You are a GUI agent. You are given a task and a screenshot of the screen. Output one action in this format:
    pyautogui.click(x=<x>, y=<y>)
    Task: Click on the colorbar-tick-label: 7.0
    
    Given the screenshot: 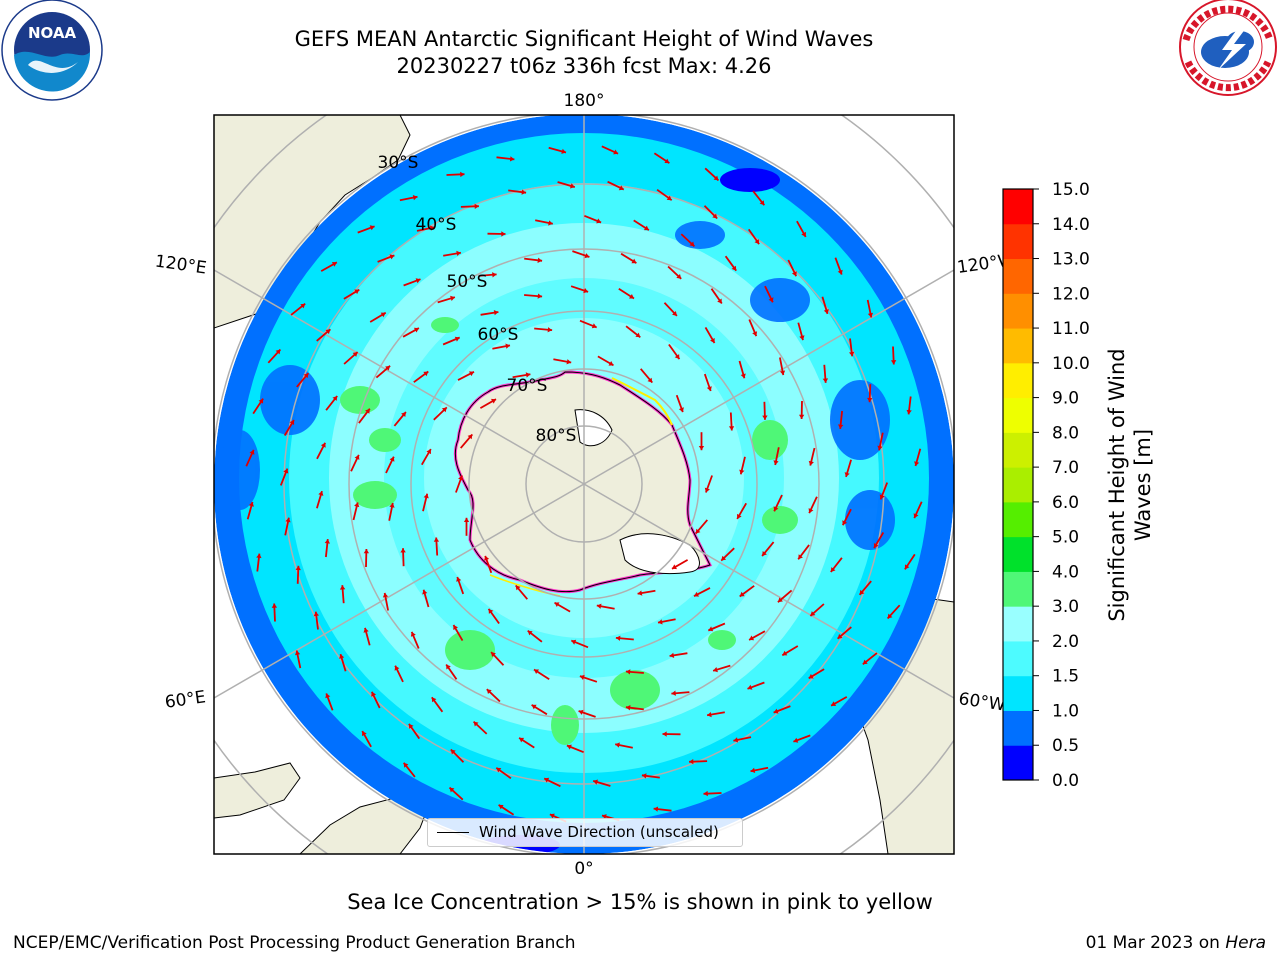 What is the action you would take?
    pyautogui.click(x=1065, y=468)
    